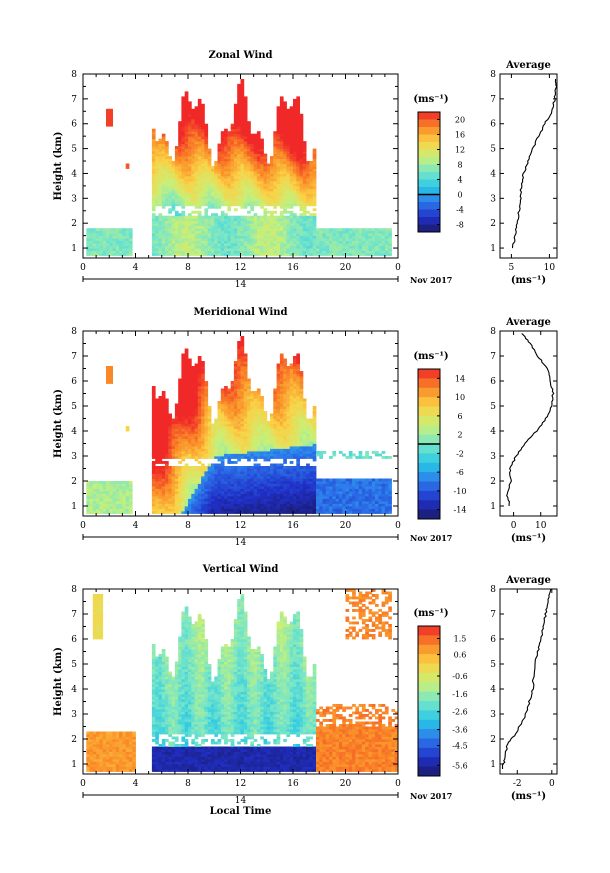 The height and width of the screenshot is (873, 610). I want to click on y-tick-label: 1, so click(74, 249).